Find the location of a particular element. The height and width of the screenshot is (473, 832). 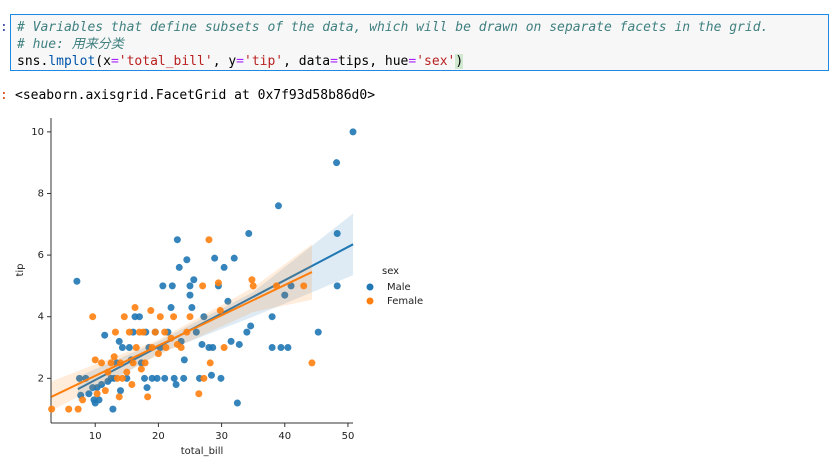

legend-label: Male is located at coordinates (399, 287).